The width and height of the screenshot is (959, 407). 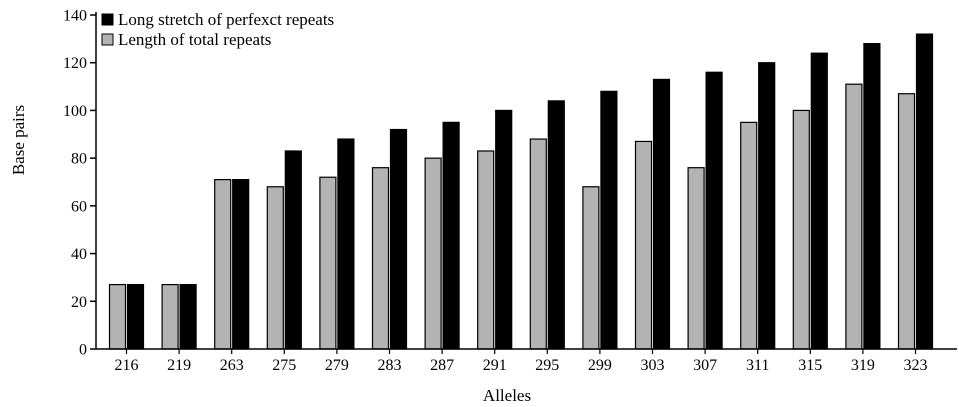 What do you see at coordinates (75, 63) in the screenshot?
I see `y-tick-label: 120` at bounding box center [75, 63].